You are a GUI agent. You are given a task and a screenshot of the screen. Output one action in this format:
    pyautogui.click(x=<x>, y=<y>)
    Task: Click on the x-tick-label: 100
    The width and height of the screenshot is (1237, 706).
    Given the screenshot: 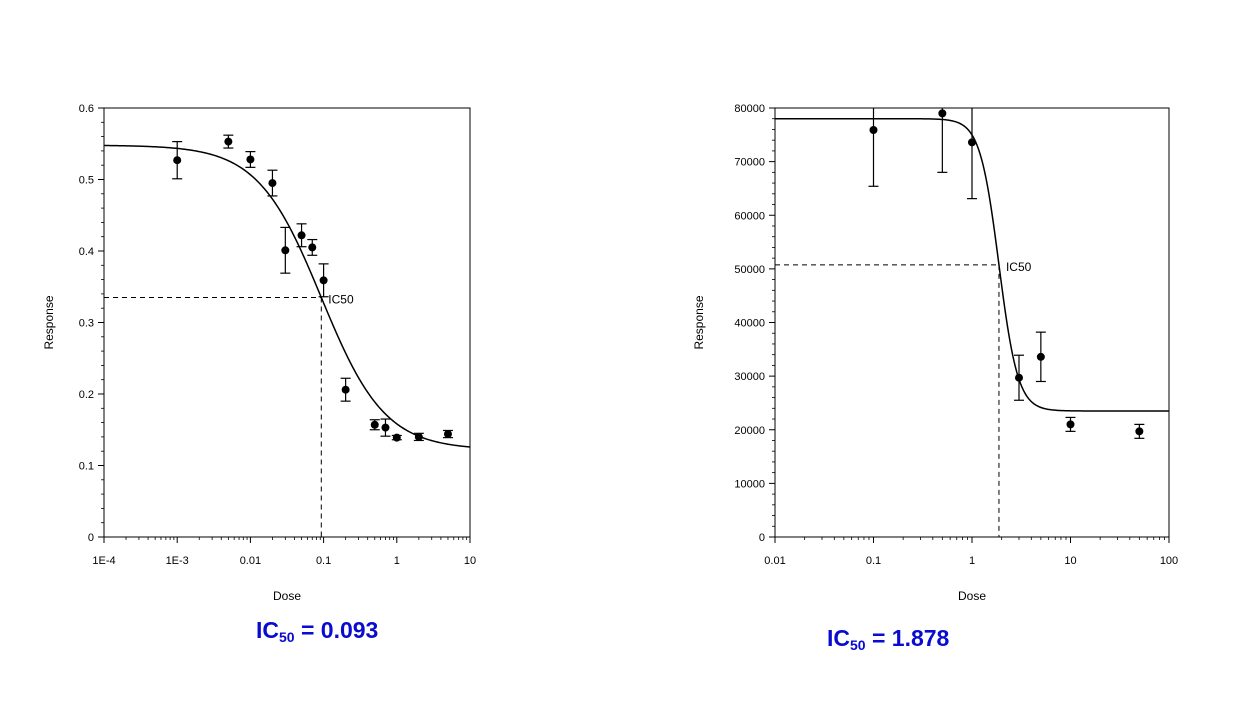 What is the action you would take?
    pyautogui.click(x=1169, y=561)
    